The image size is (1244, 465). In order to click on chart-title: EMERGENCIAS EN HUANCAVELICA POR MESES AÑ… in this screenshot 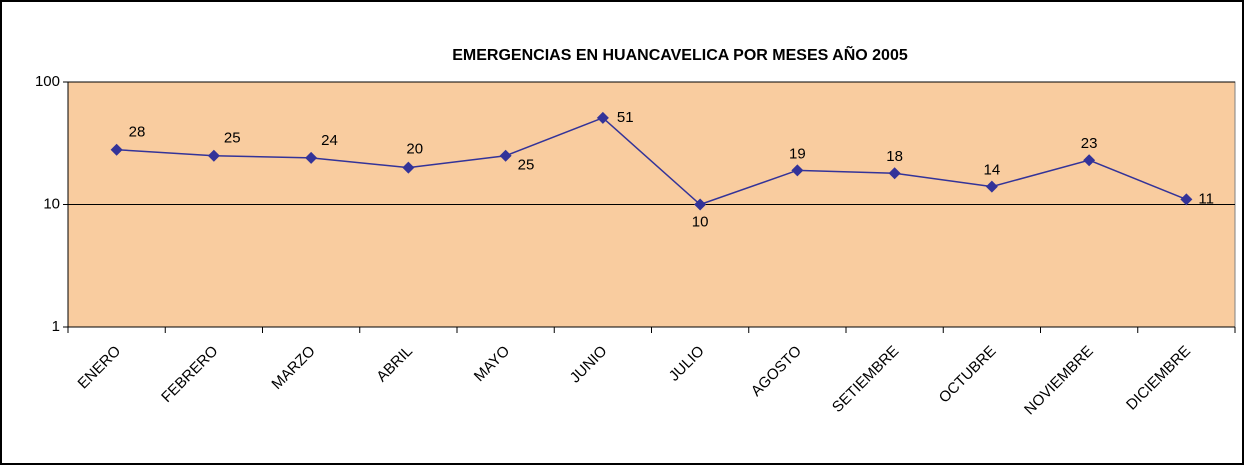, I will do `click(680, 54)`.